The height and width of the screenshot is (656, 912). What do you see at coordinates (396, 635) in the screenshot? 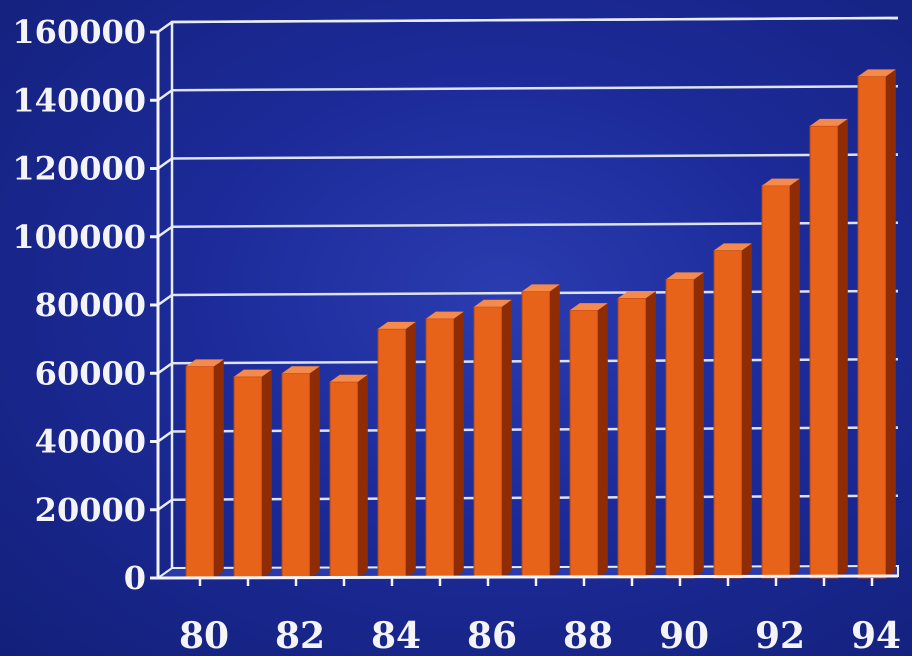
I see `x-tick-label: 84` at bounding box center [396, 635].